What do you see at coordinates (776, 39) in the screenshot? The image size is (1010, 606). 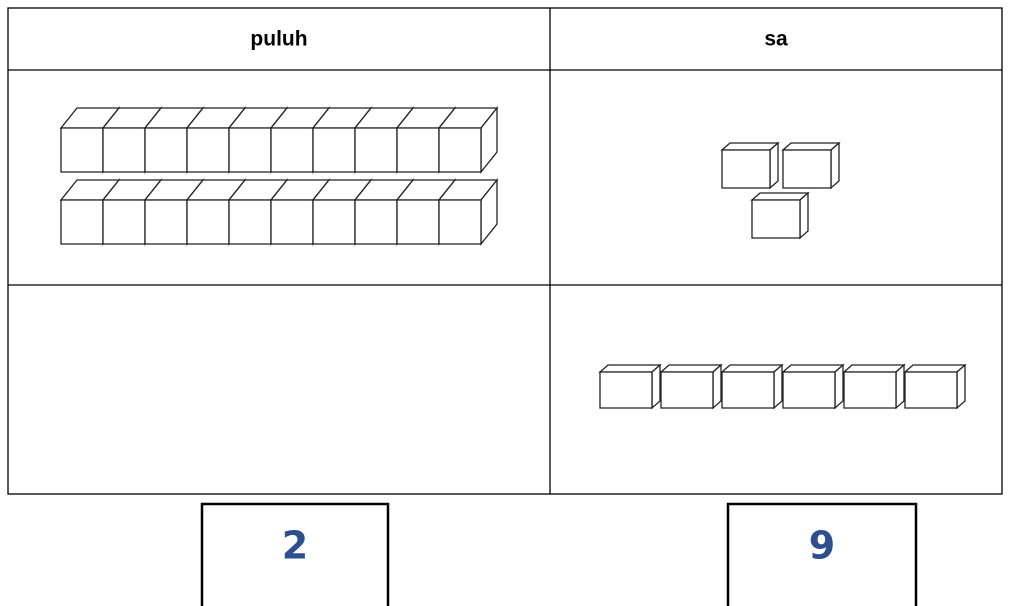 I see `header-cell: sa` at bounding box center [776, 39].